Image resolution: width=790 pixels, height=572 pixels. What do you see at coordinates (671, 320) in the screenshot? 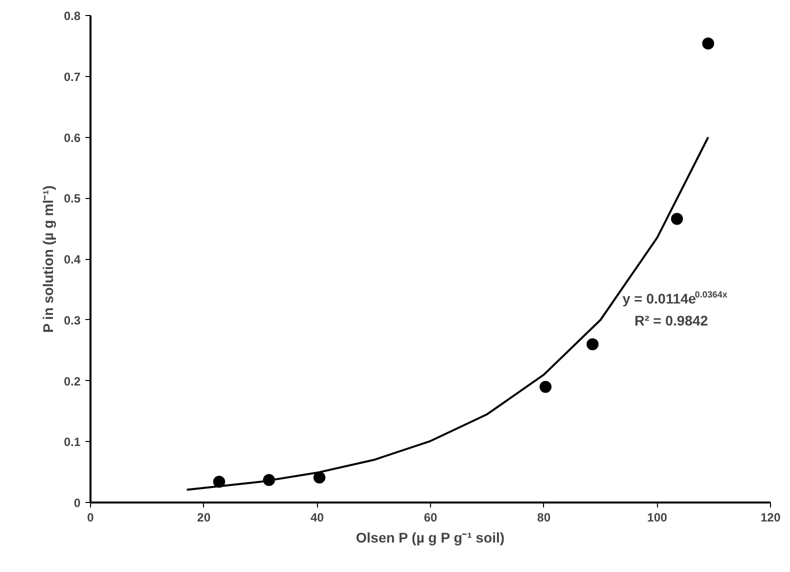
I see `annotation: R² = 0.9842` at bounding box center [671, 320].